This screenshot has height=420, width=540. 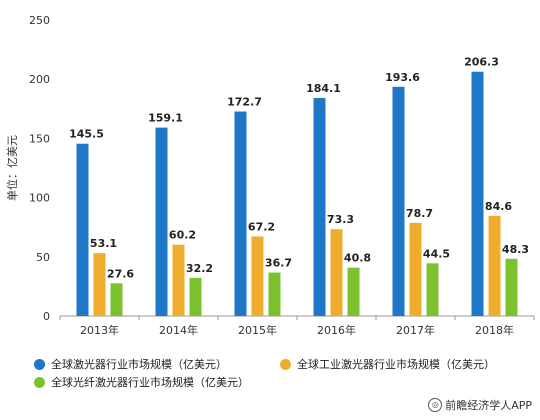 I want to click on legend-item-fiber: 全球光纤激光器行业市场规模（亿美元）, so click(x=141, y=382).